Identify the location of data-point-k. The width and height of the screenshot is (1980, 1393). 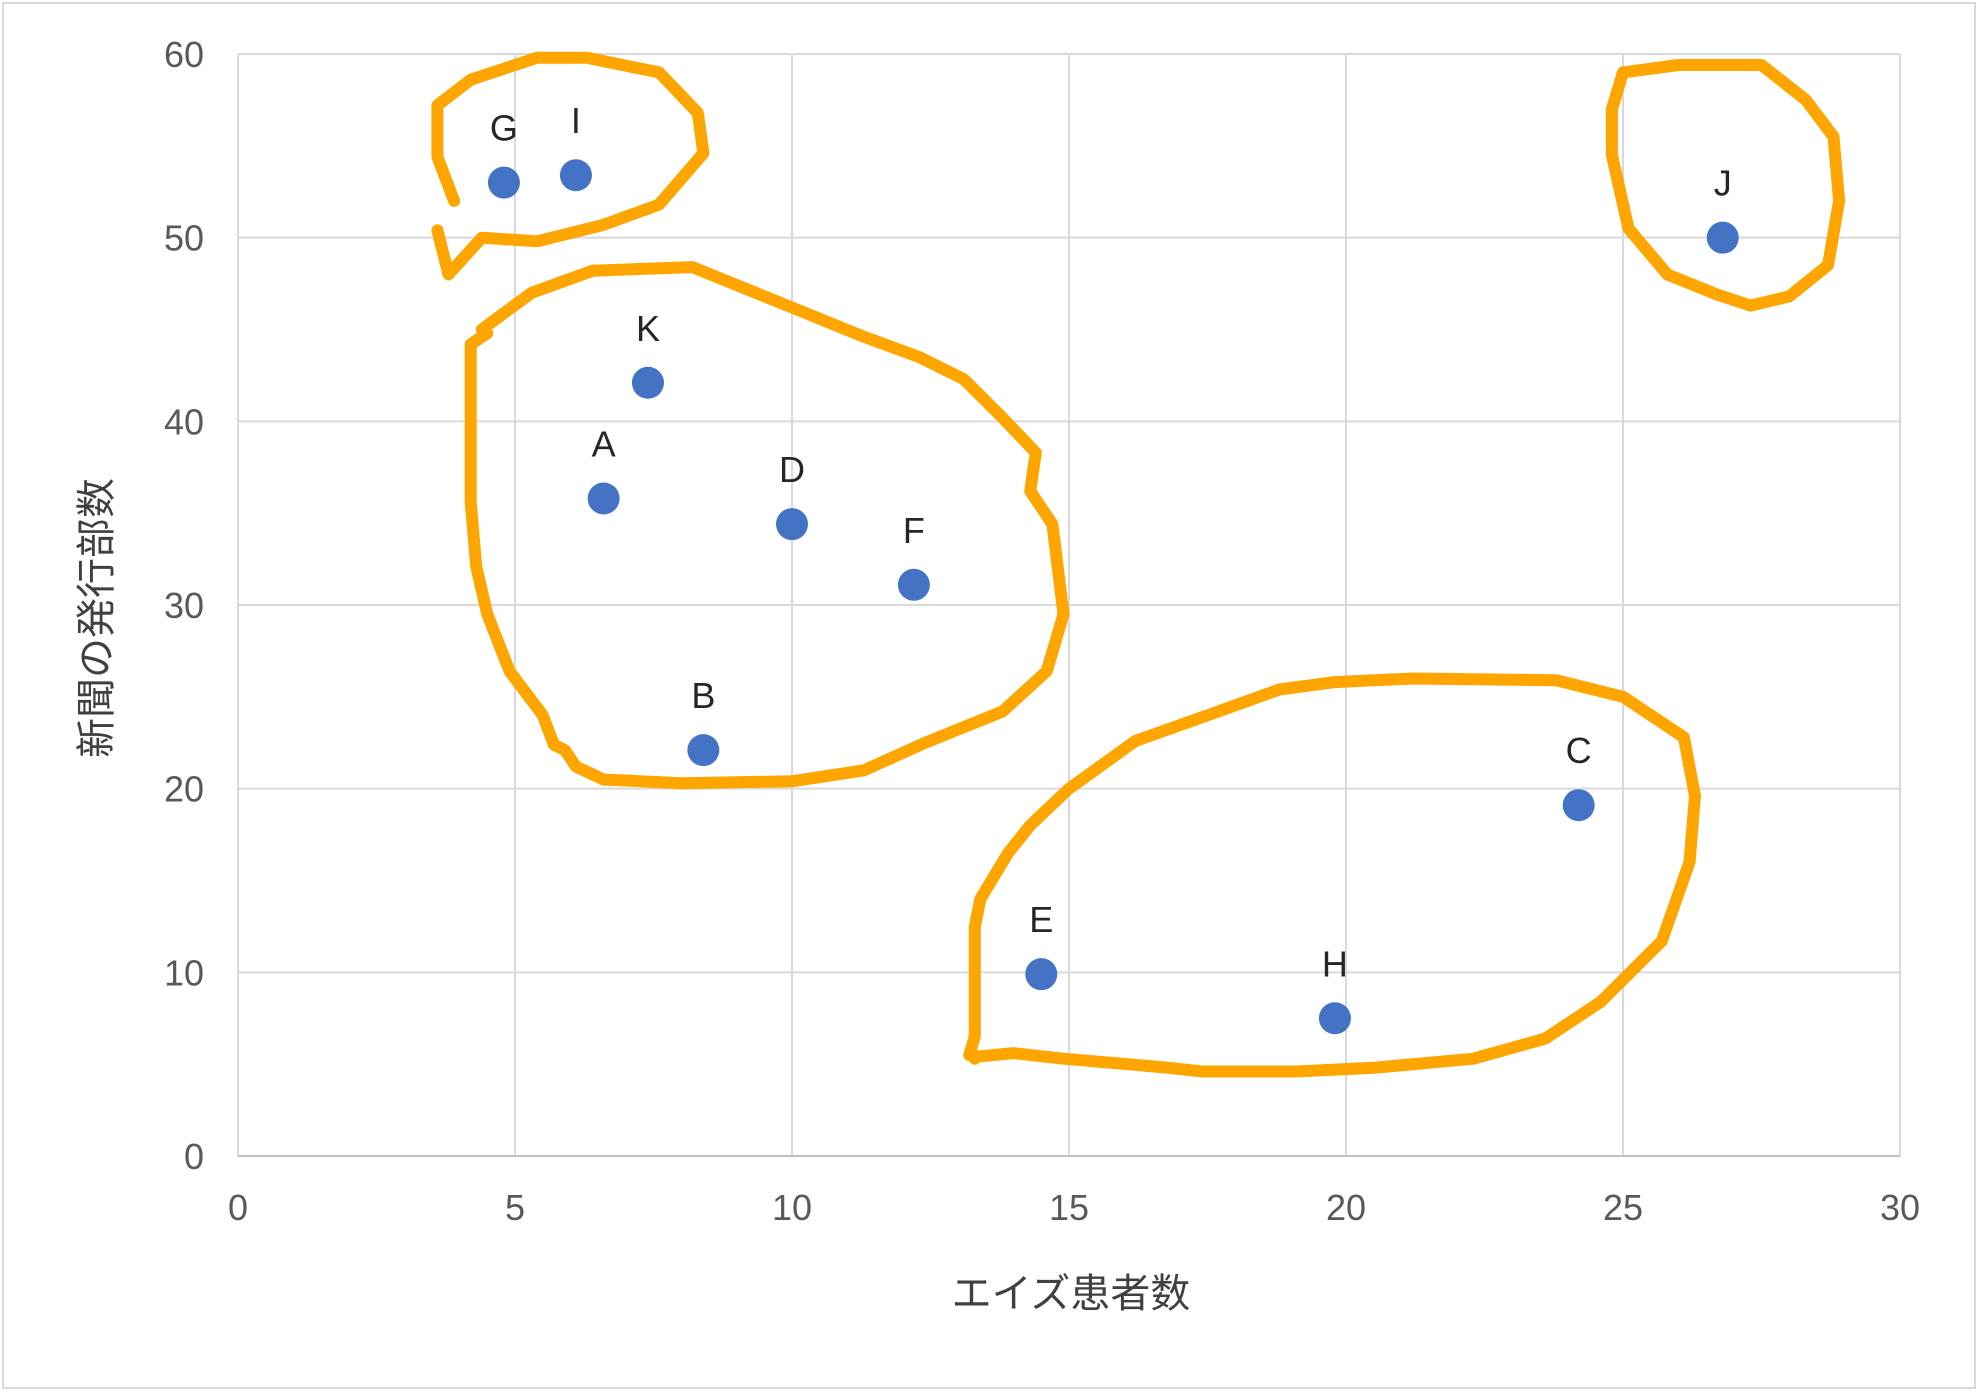
(647, 382).